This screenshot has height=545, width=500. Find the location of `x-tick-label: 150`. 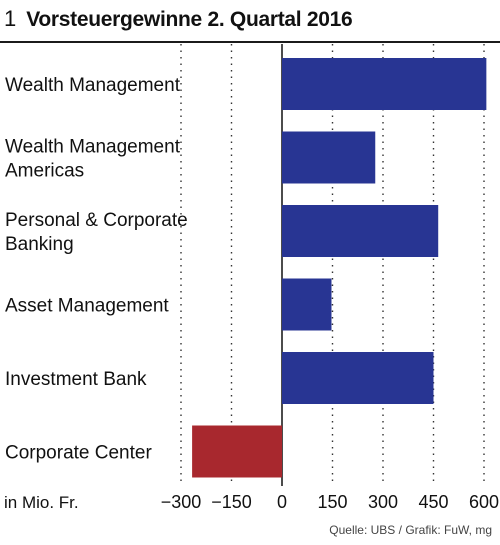

x-tick-label: 150 is located at coordinates (332, 502).